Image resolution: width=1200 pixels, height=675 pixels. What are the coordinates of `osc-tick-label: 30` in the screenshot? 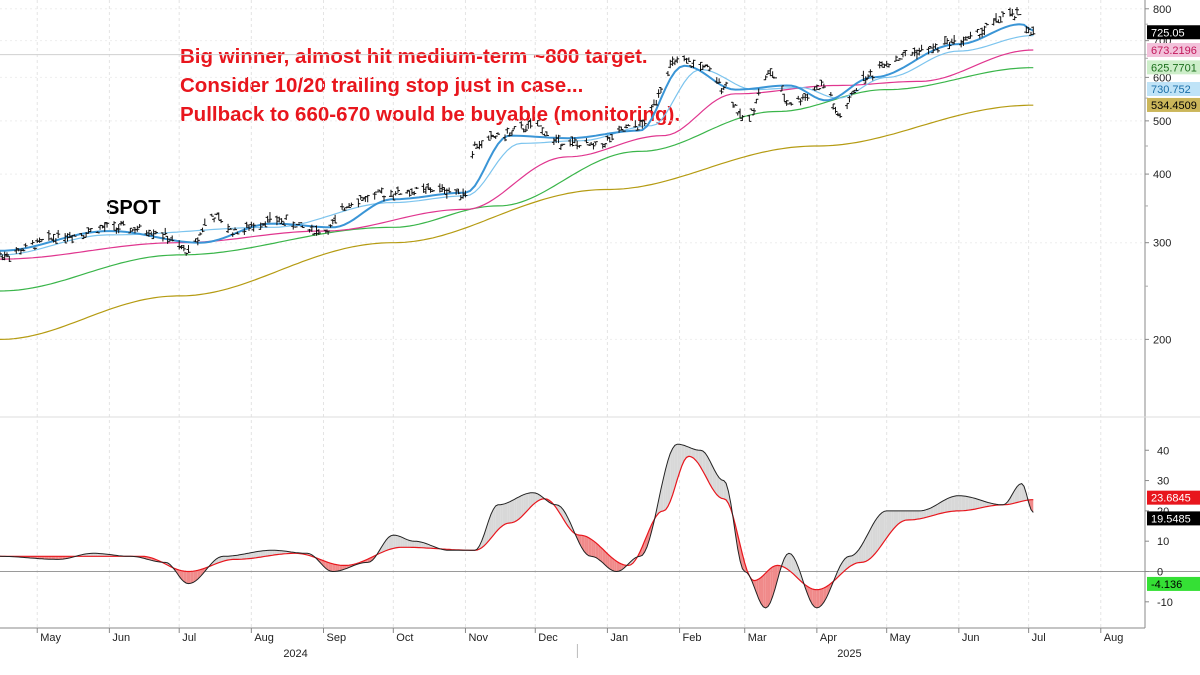 It's located at (1163, 482).